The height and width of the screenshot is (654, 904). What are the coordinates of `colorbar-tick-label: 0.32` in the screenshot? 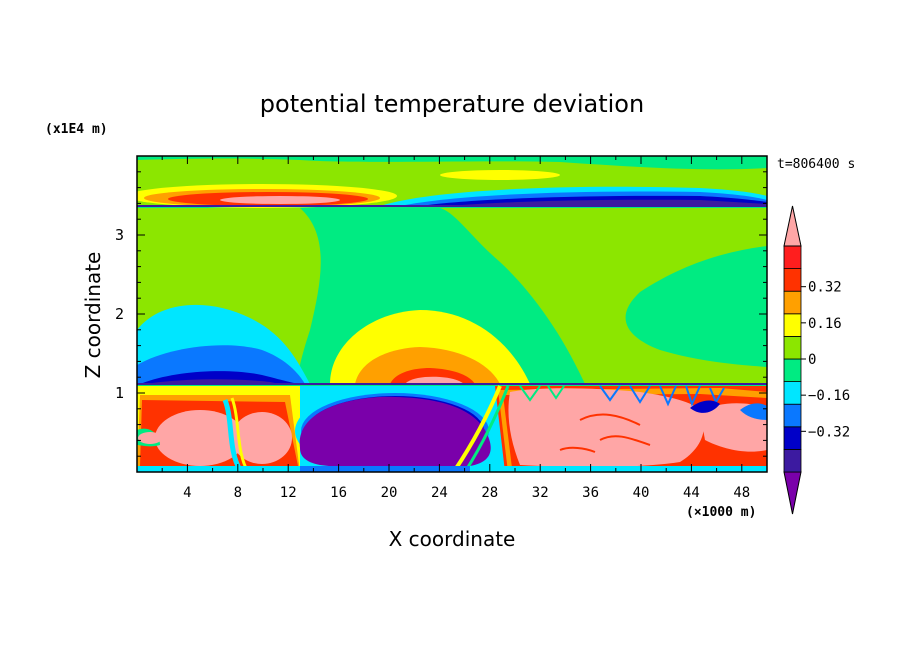 It's located at (825, 288).